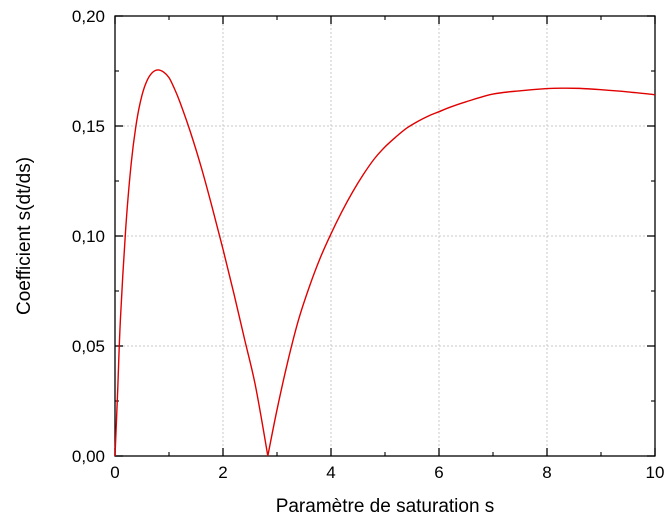  Describe the element at coordinates (88, 346) in the screenshot. I see `y-tick-label: 0,05` at that location.